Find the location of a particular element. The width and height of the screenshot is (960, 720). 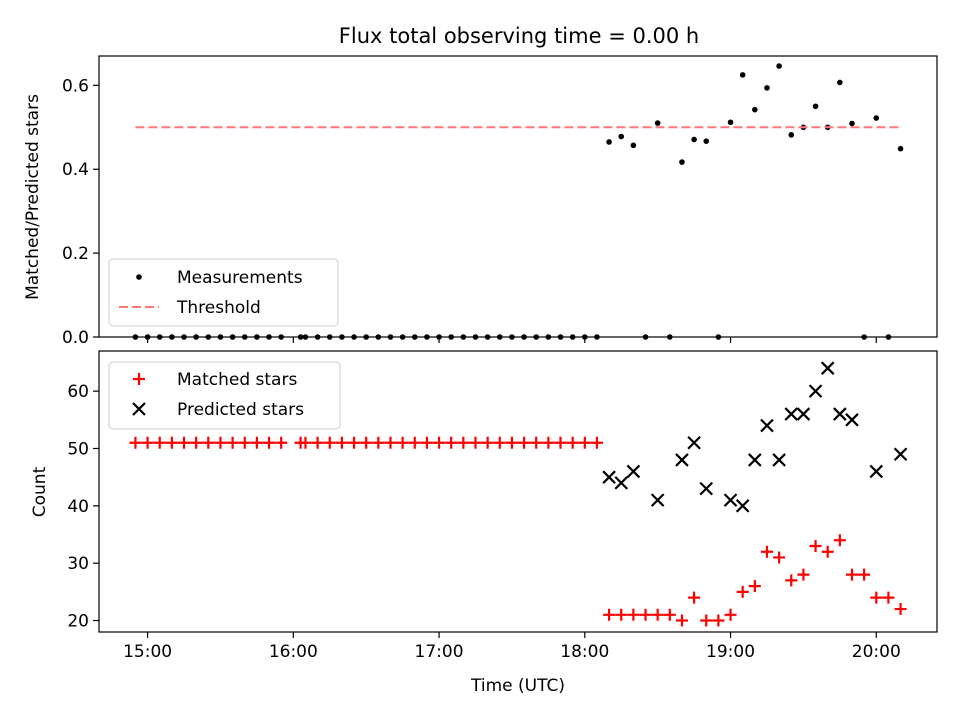

x-axis-label: Time (UTC) is located at coordinates (517, 686).